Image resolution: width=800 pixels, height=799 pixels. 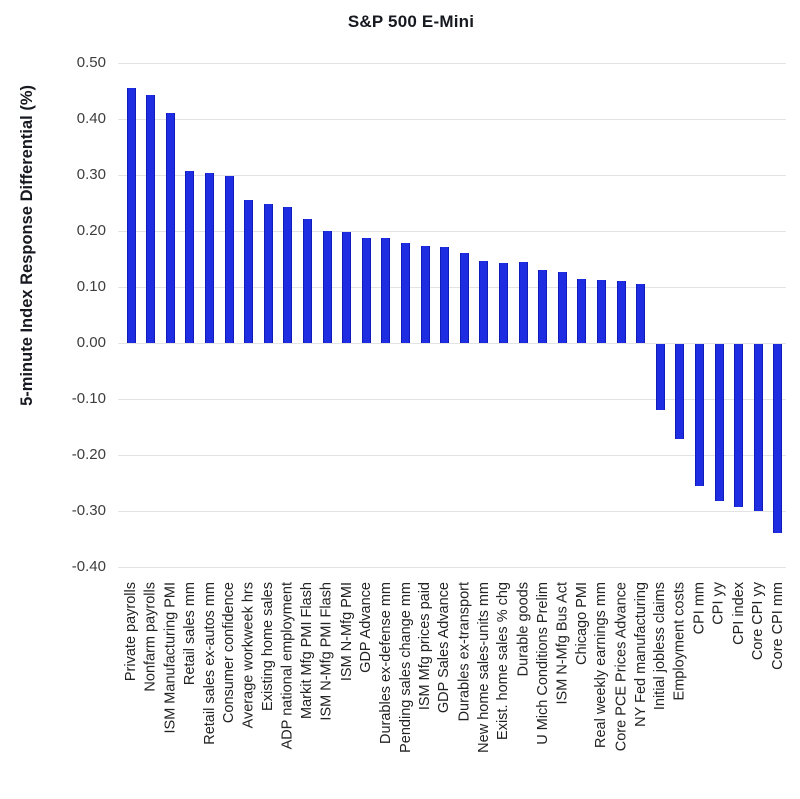 I want to click on x-axis-label: Core CPI yy, so click(x=758, y=621).